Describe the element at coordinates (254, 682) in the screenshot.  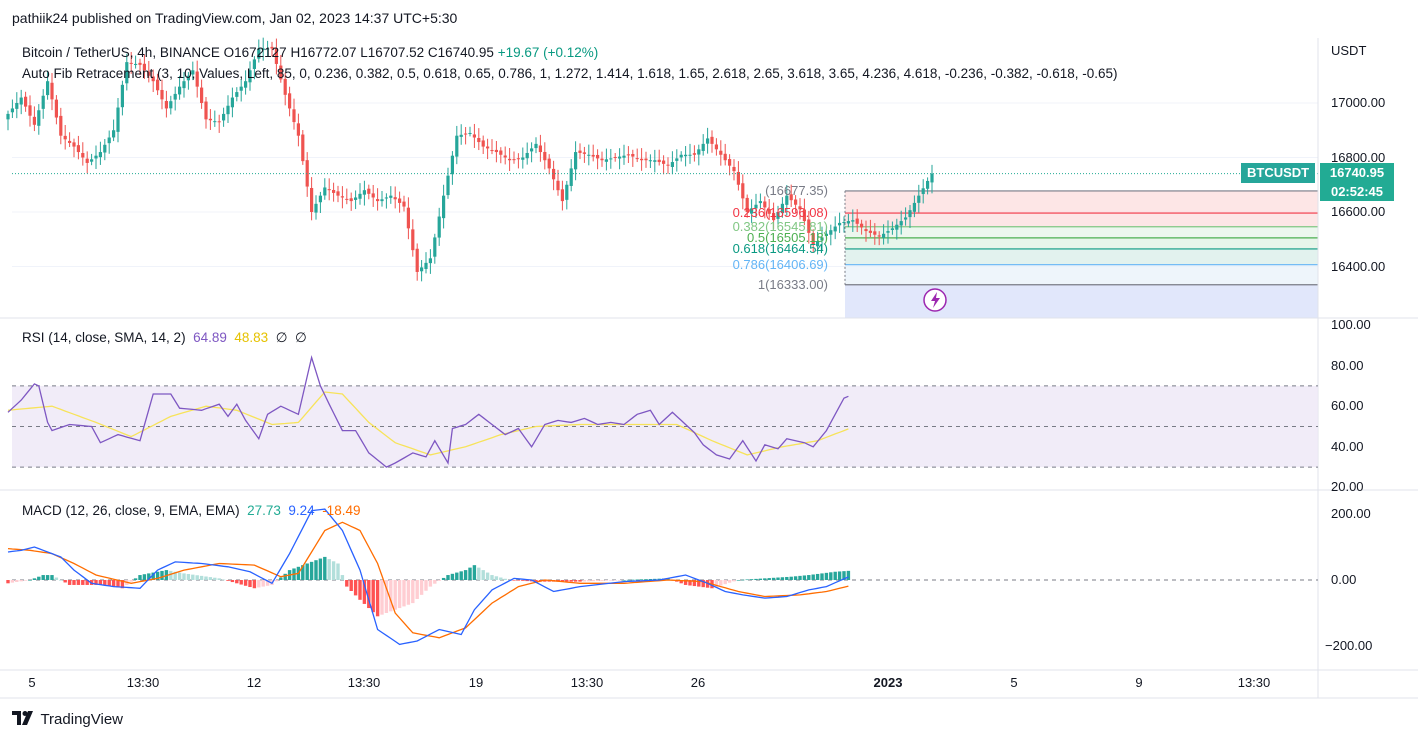
I see `time-tick: 12` at that location.